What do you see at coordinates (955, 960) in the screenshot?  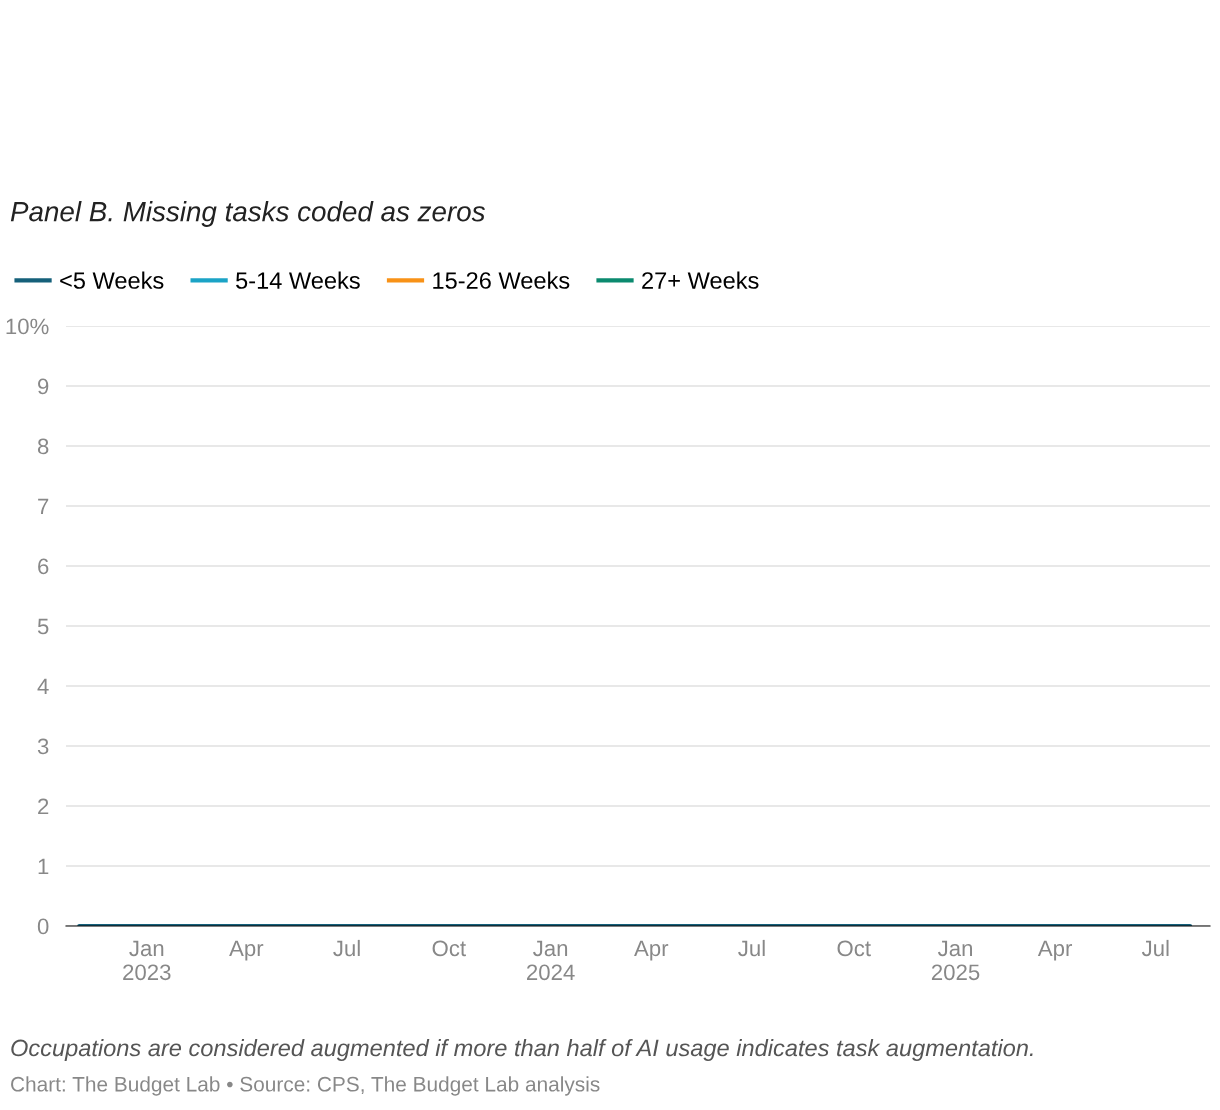 I see `x-tick-label: Jan 2025` at bounding box center [955, 960].